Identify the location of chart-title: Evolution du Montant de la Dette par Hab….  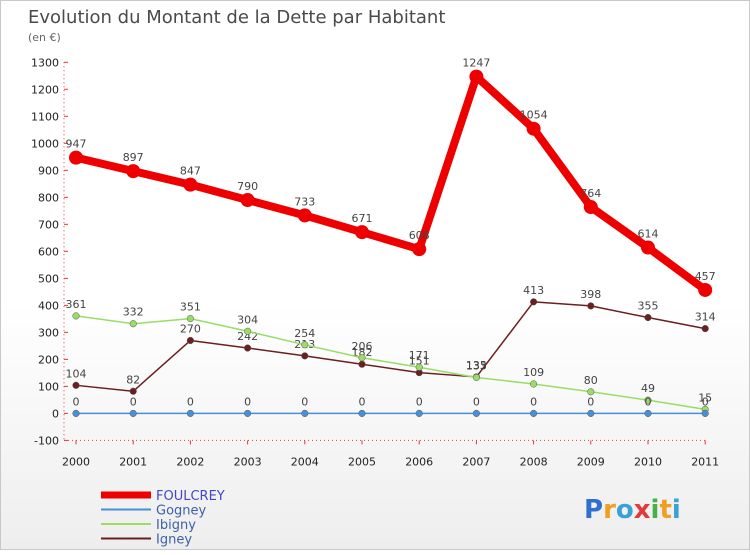
(236, 17).